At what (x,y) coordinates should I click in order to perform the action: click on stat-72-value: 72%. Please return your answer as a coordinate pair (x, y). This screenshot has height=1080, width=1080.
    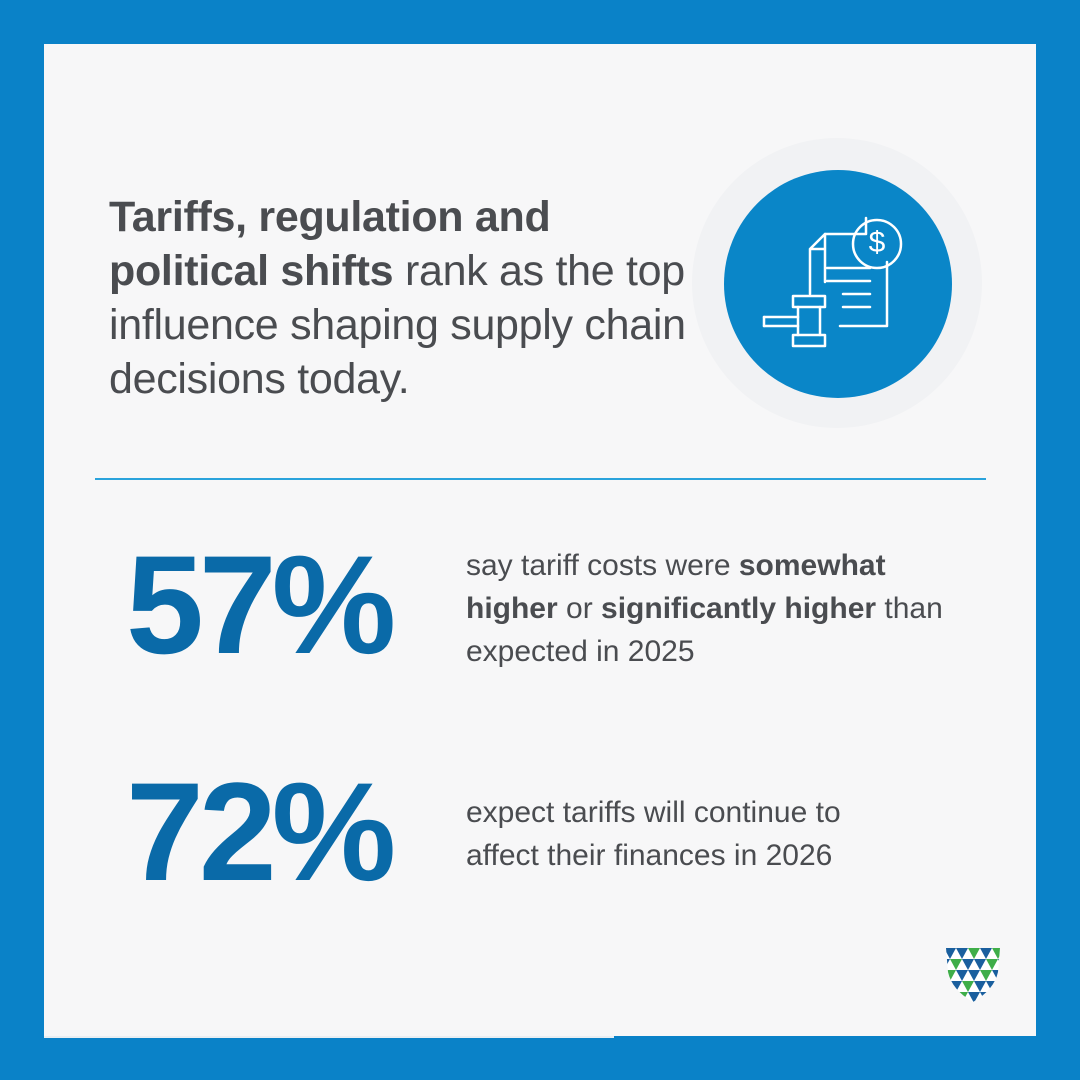
    Looking at the image, I should click on (261, 831).